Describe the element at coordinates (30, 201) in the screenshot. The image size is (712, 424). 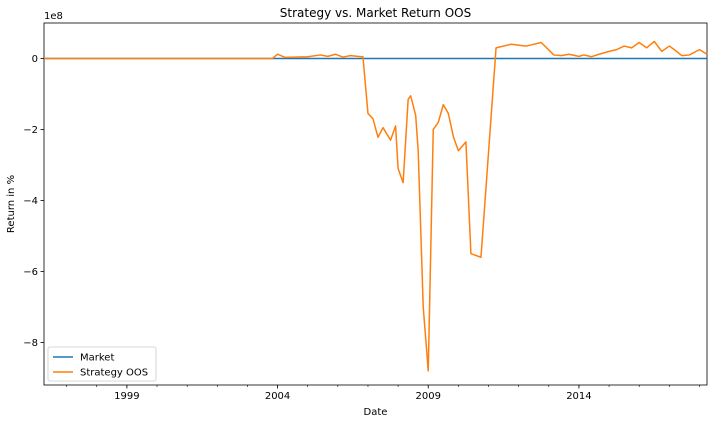
I see `y-tick-label: −4` at that location.